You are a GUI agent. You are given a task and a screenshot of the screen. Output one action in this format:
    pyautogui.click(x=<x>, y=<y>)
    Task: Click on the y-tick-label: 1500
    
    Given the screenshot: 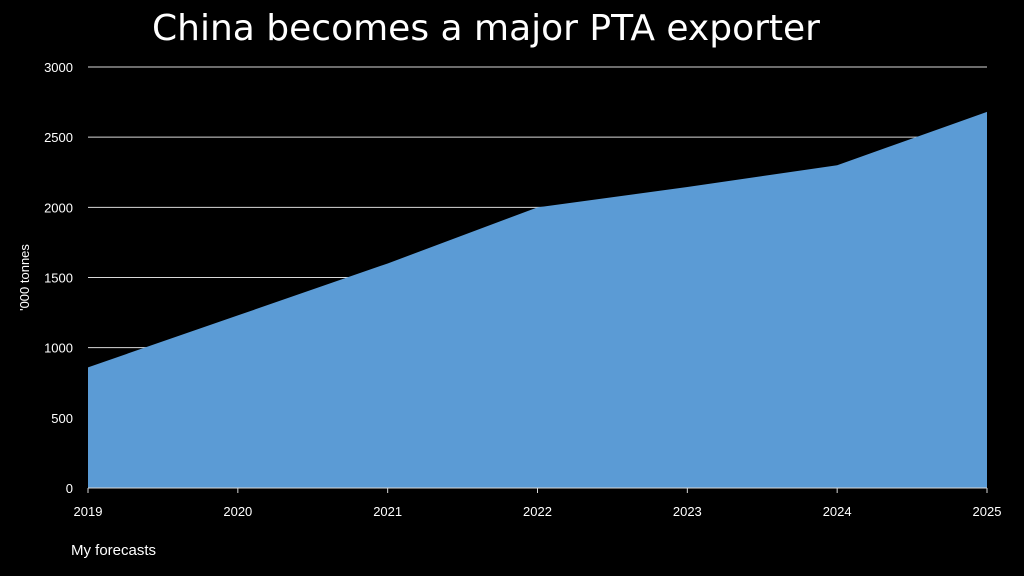 What is the action you would take?
    pyautogui.click(x=58, y=278)
    